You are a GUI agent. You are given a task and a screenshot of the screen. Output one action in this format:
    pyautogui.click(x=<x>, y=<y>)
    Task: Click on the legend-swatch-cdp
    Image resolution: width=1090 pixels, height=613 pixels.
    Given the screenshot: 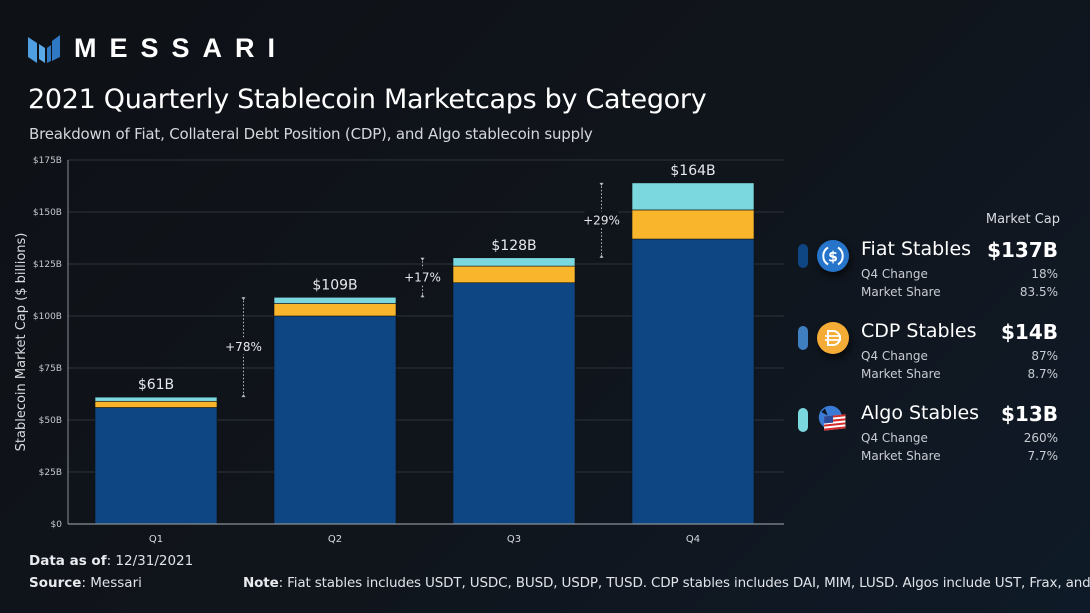 What is the action you would take?
    pyautogui.click(x=803, y=338)
    